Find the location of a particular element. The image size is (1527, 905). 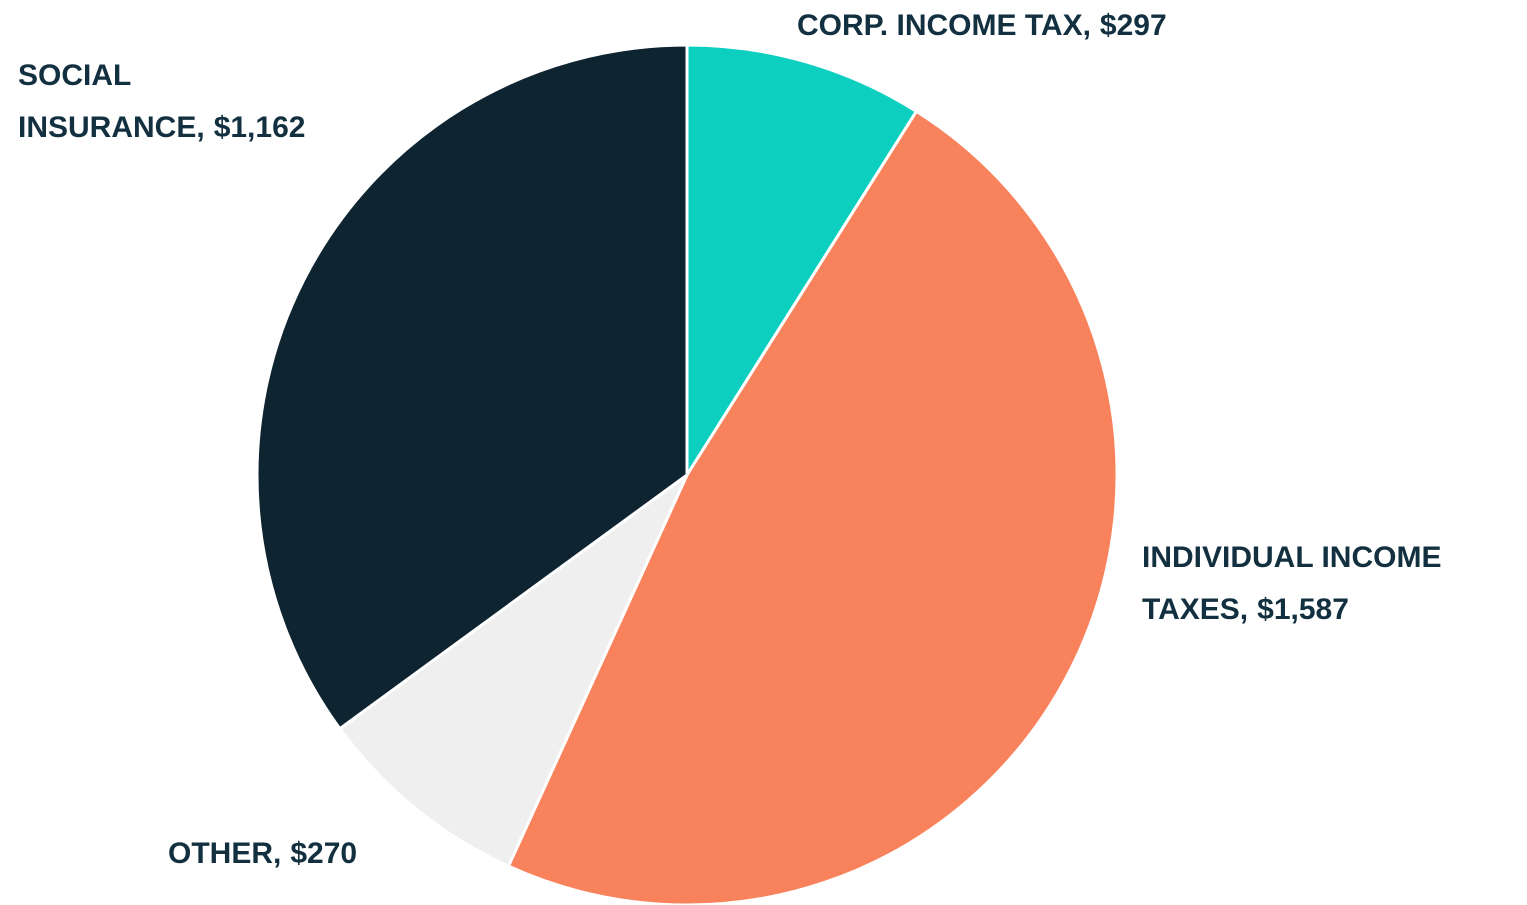

slice-label: CORP. INCOME TAX, $297 is located at coordinates (1147, 26).